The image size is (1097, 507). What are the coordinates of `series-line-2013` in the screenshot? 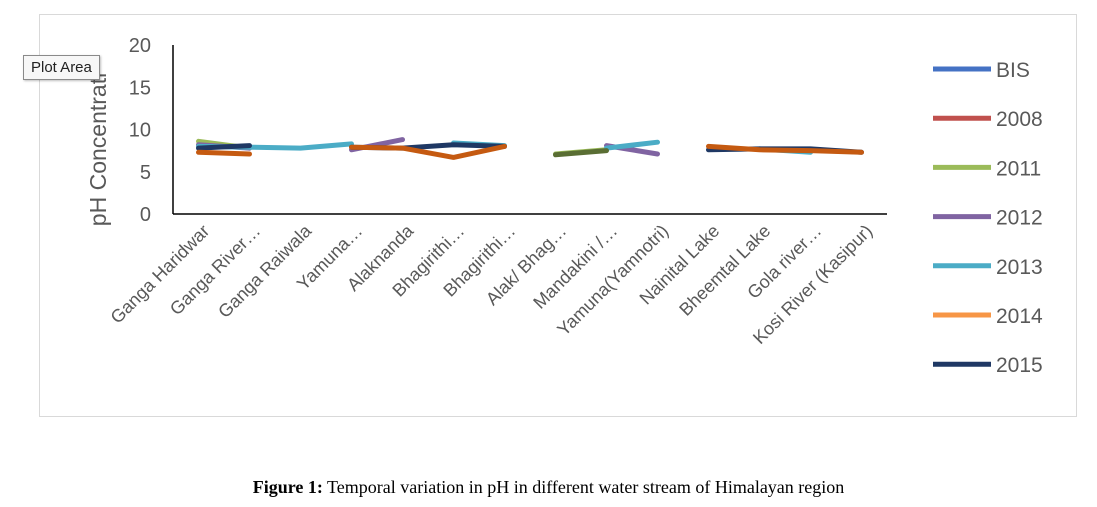 It's located at (632, 145).